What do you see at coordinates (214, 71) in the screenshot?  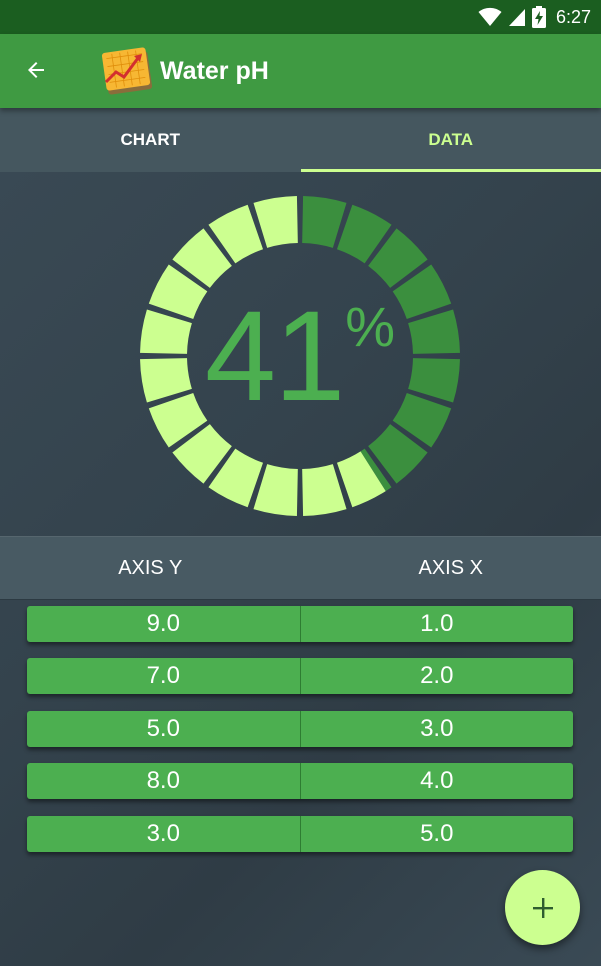 I see `app-title: Water pH` at bounding box center [214, 71].